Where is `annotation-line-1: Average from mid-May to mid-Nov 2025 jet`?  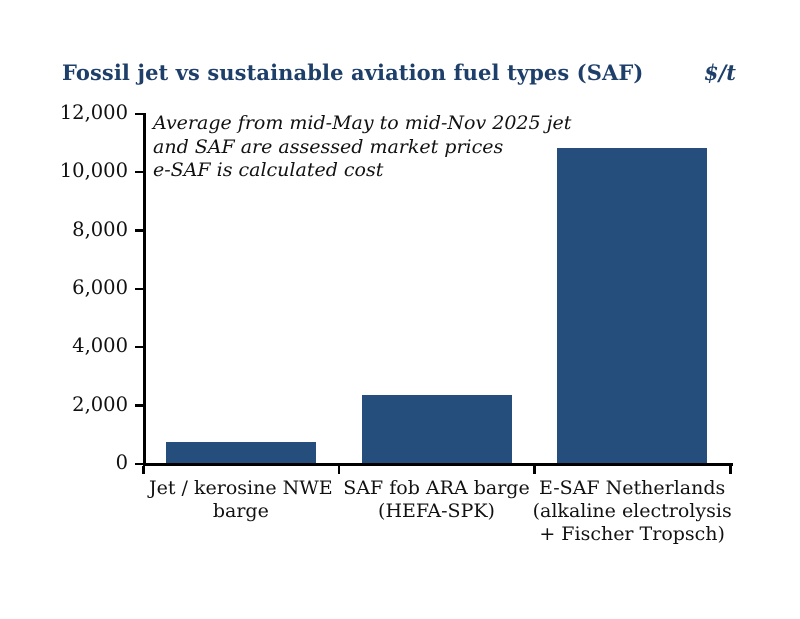 annotation-line-1: Average from mid-May to mid-Nov 2025 jet is located at coordinates (362, 123).